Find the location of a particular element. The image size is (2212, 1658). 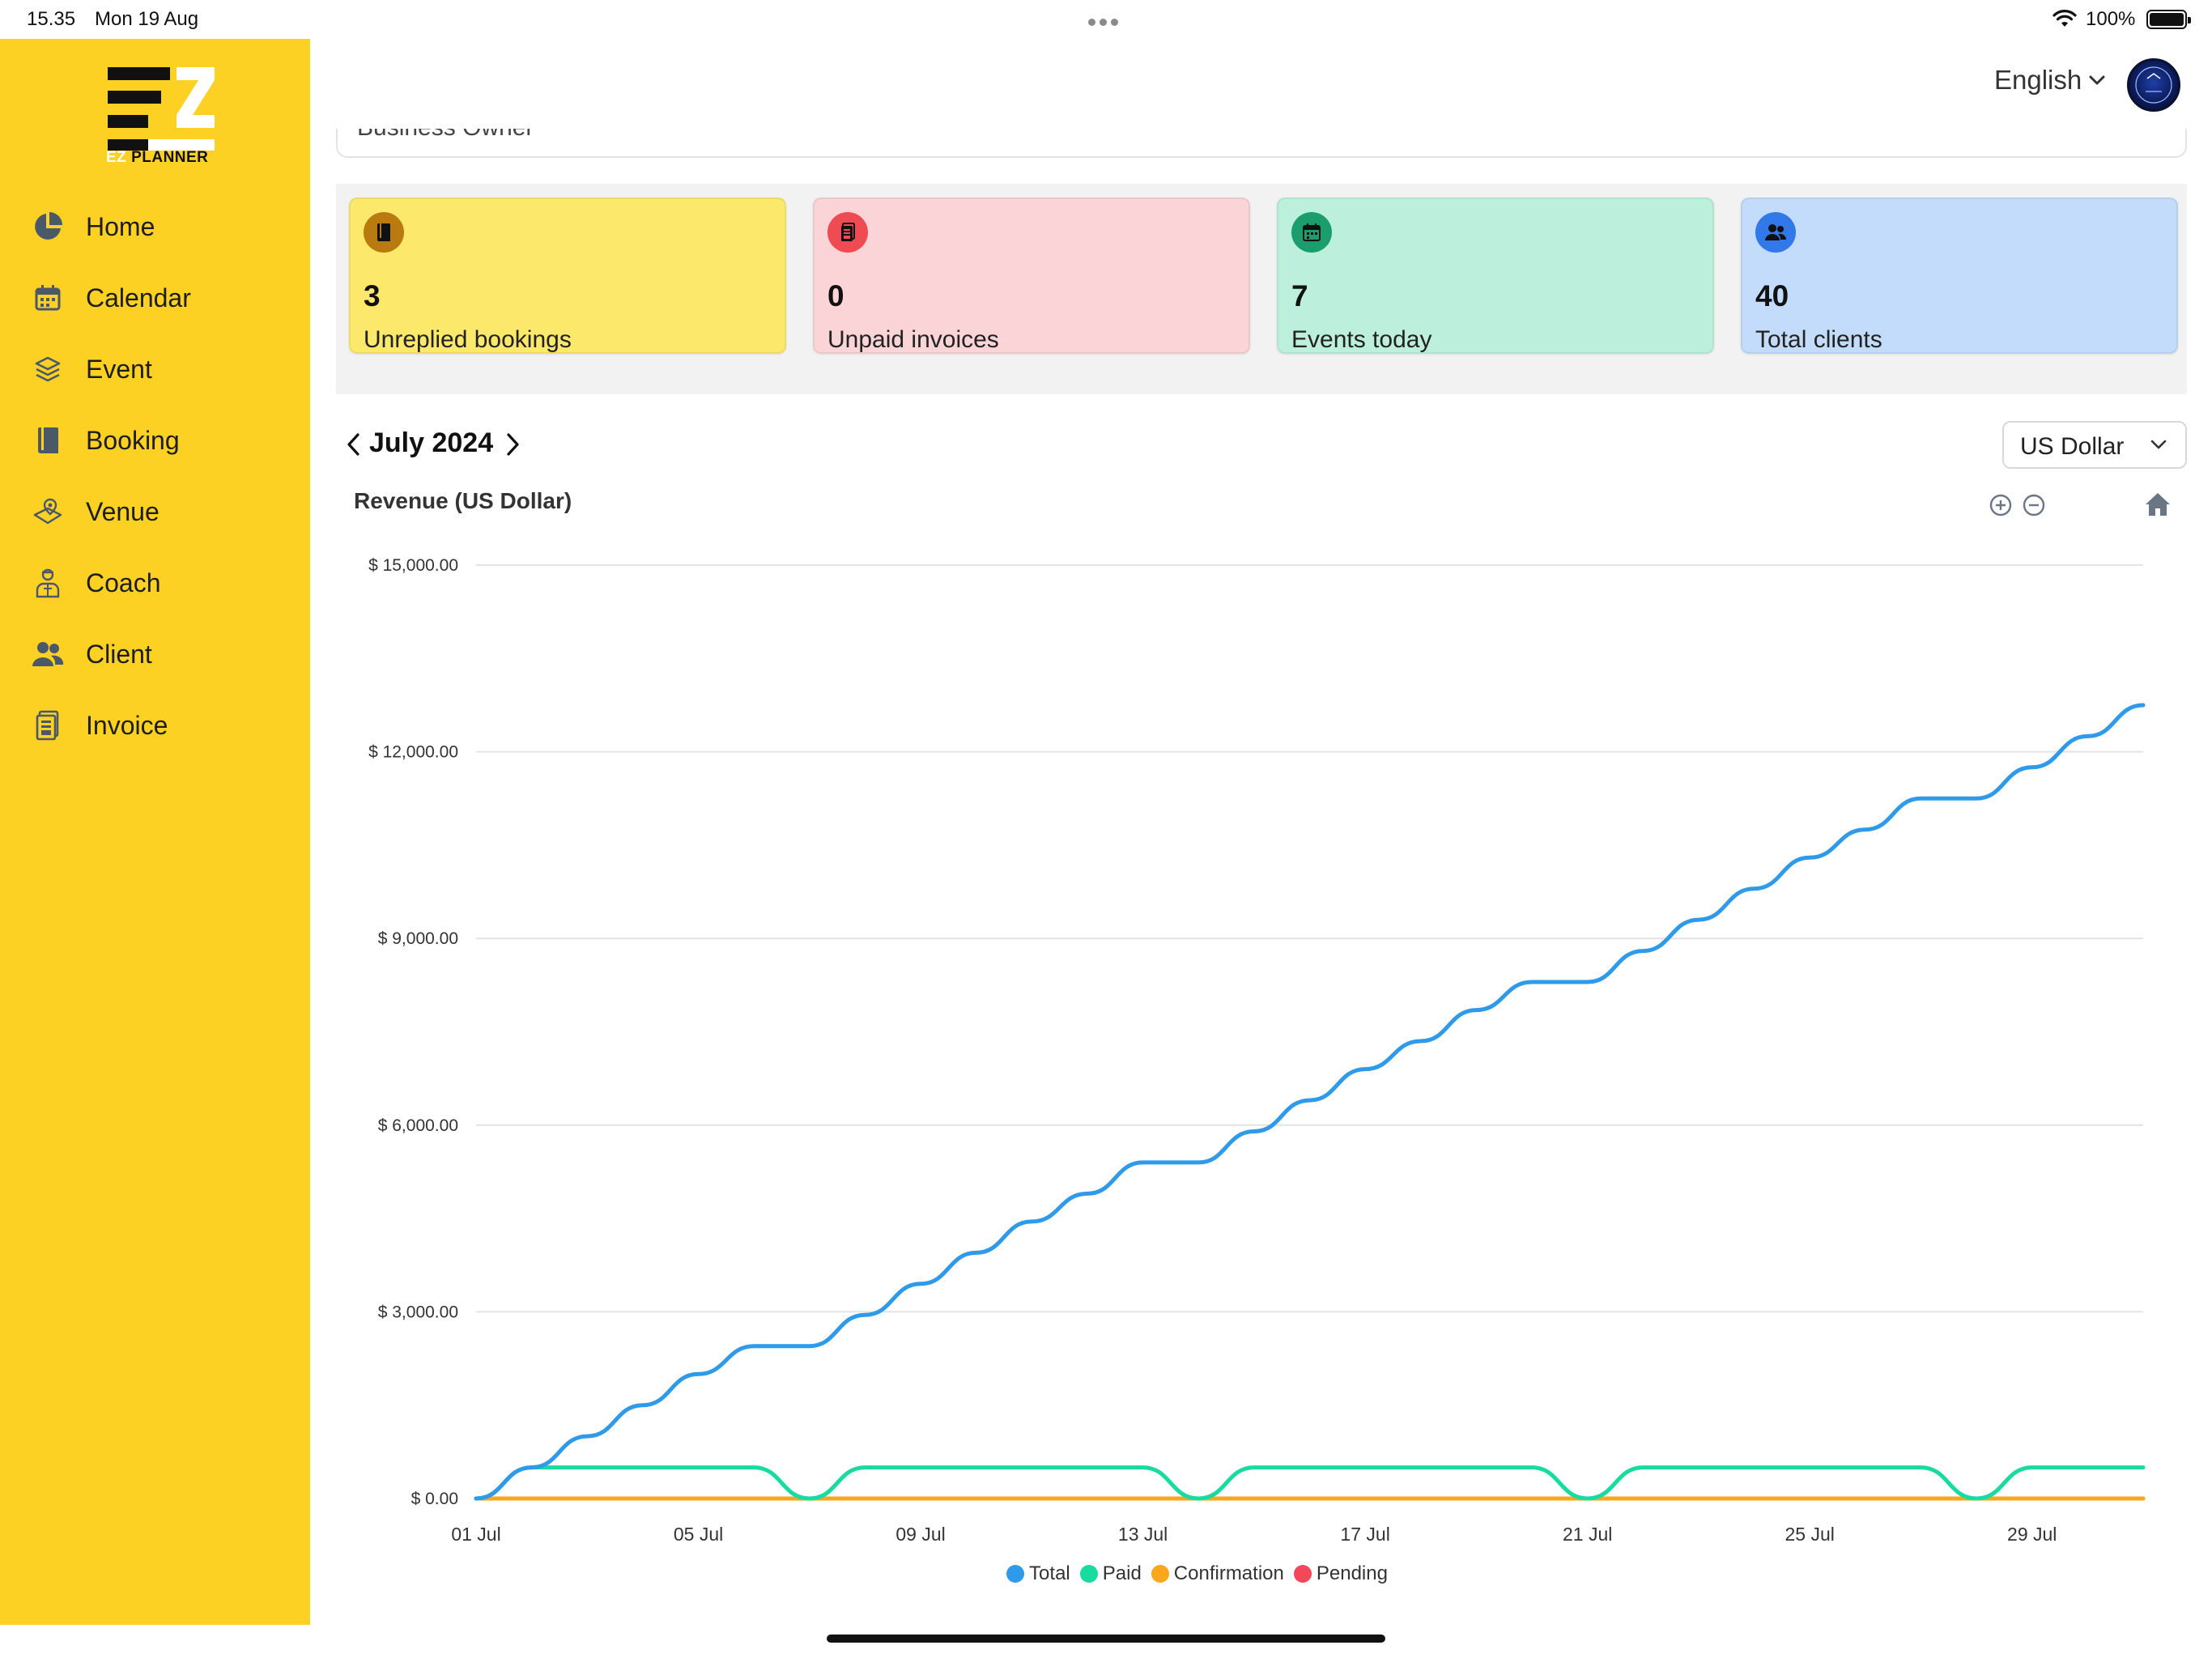

x-tick-label: 17 Jul is located at coordinates (1364, 1534).